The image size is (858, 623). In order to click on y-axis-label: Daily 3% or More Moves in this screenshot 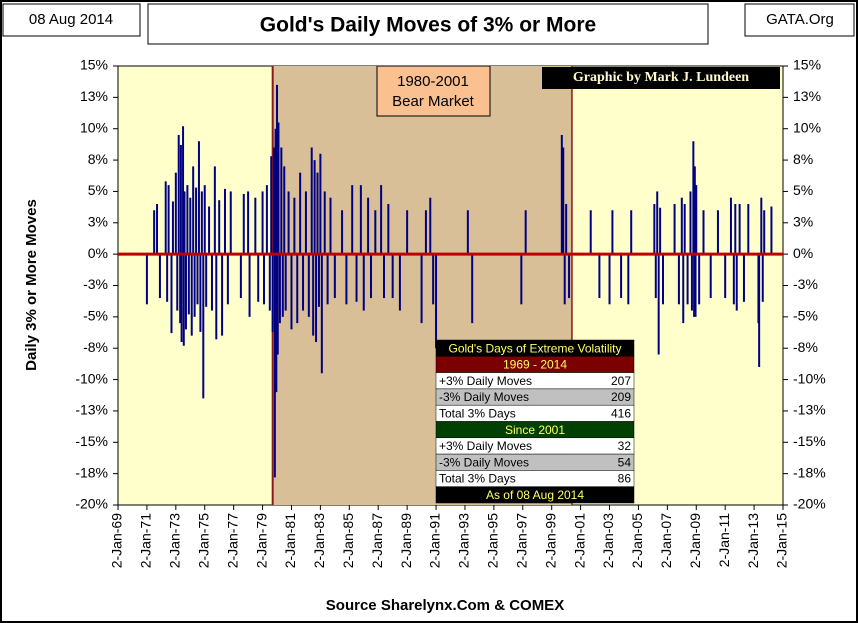, I will do `click(31, 285)`.